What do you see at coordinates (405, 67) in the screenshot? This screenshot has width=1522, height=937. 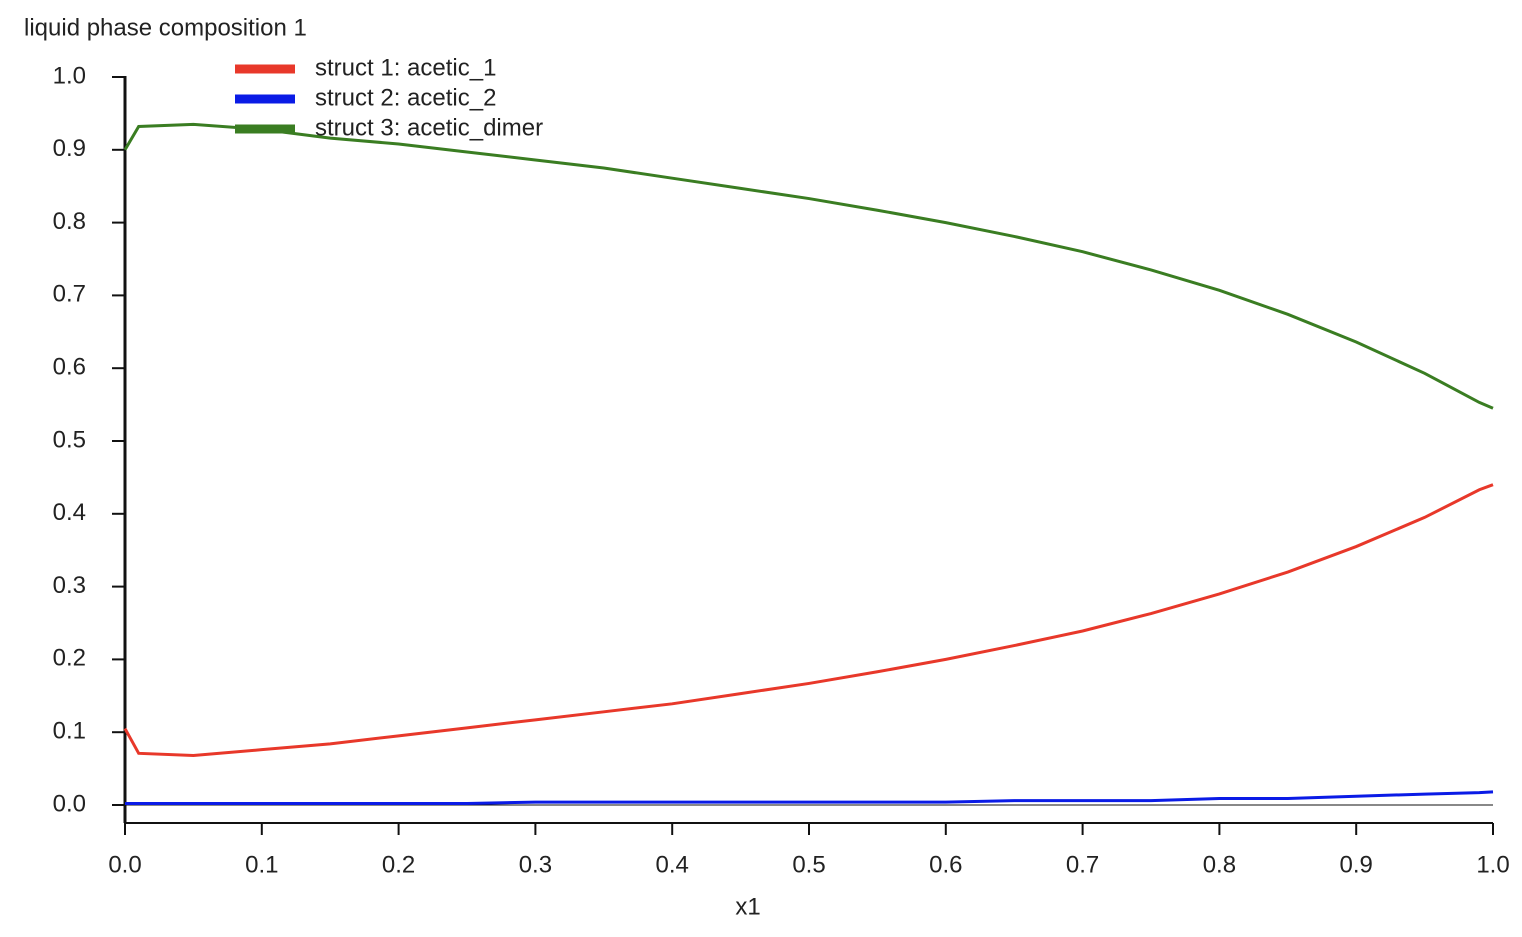 I see `legend-label: struct 1: acetic_1` at bounding box center [405, 67].